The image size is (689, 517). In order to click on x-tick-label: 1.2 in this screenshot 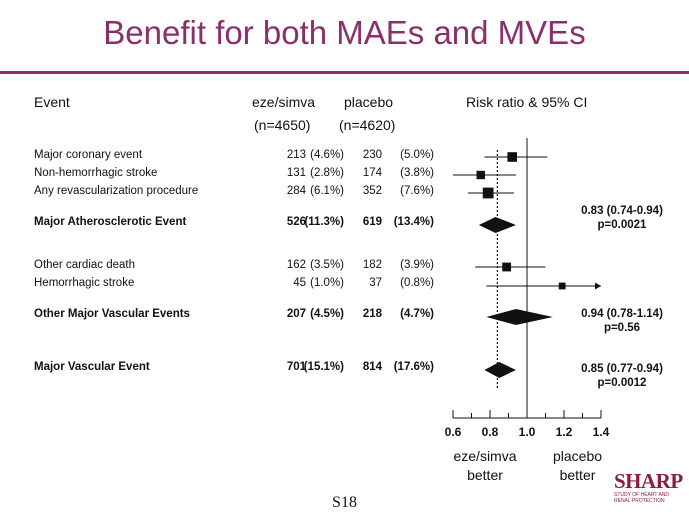, I will do `click(564, 432)`.